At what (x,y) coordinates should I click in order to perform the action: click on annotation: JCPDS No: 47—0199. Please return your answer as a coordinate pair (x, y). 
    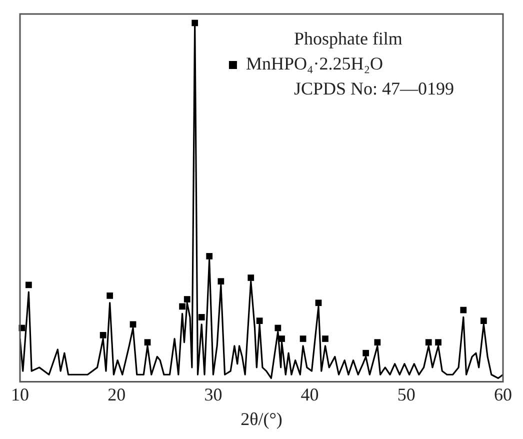
    Looking at the image, I should click on (374, 88).